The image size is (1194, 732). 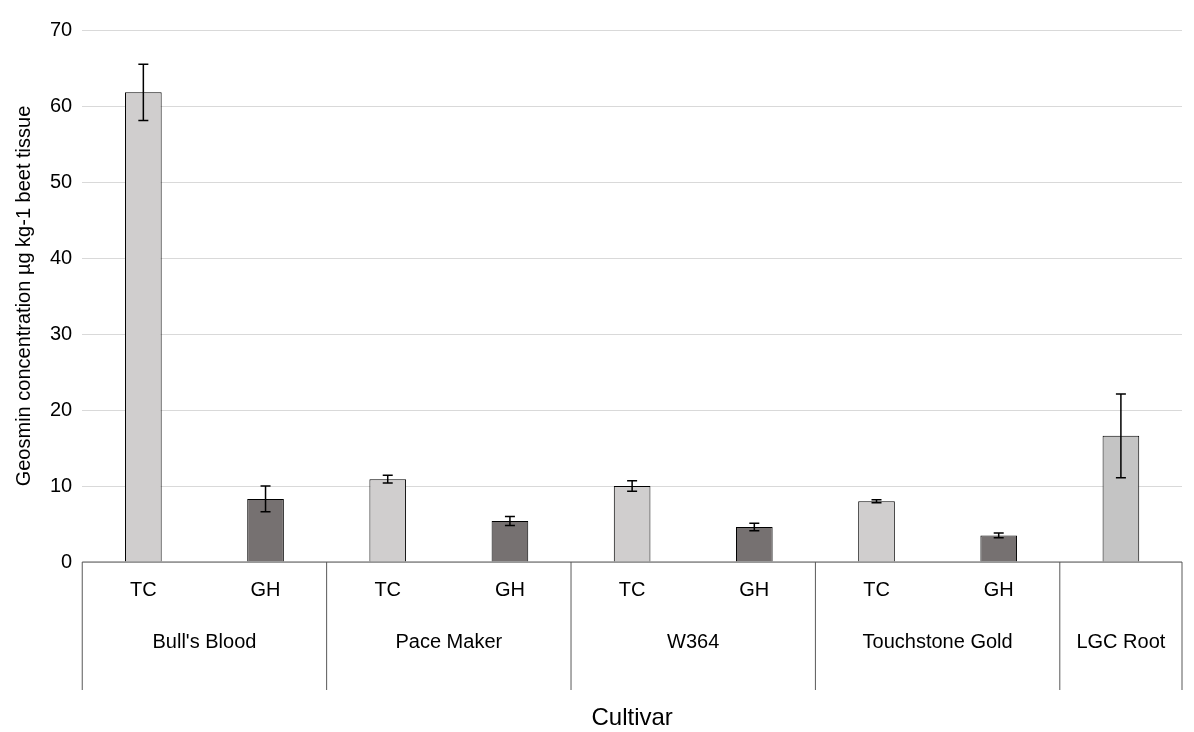 What do you see at coordinates (204, 640) in the screenshot?
I see `text: Bull's Blood` at bounding box center [204, 640].